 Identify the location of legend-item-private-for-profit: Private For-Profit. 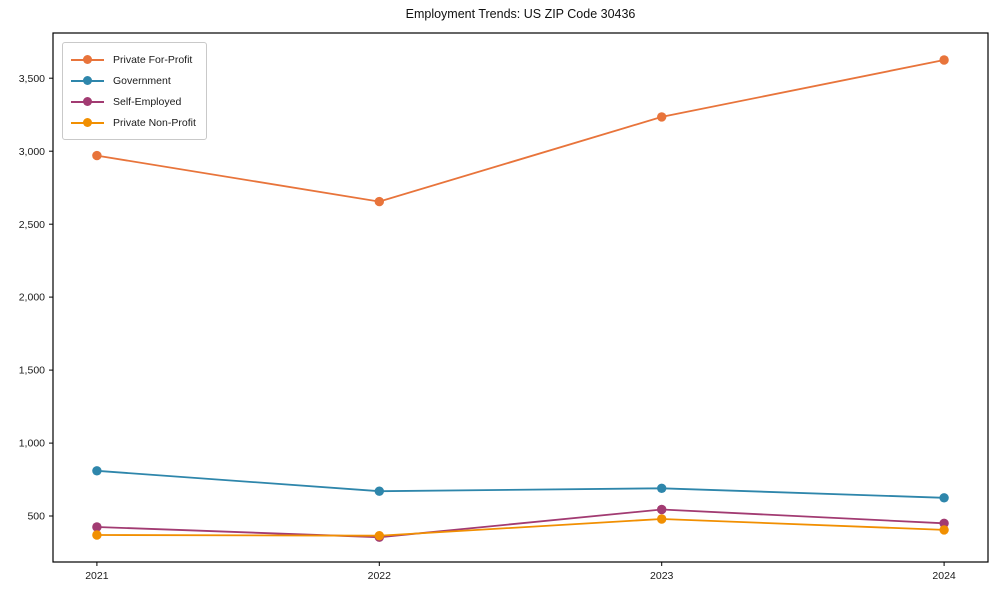
(133, 59).